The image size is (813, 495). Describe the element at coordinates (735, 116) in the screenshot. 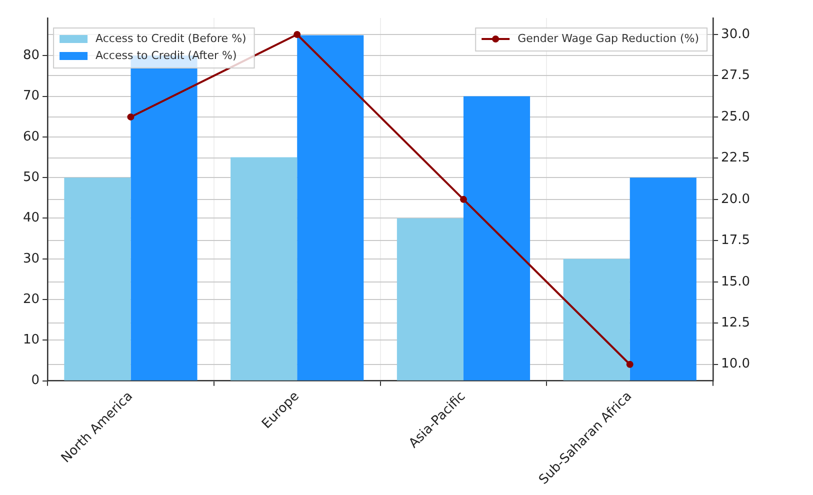

I see `y2-tick-label: 25.0` at that location.